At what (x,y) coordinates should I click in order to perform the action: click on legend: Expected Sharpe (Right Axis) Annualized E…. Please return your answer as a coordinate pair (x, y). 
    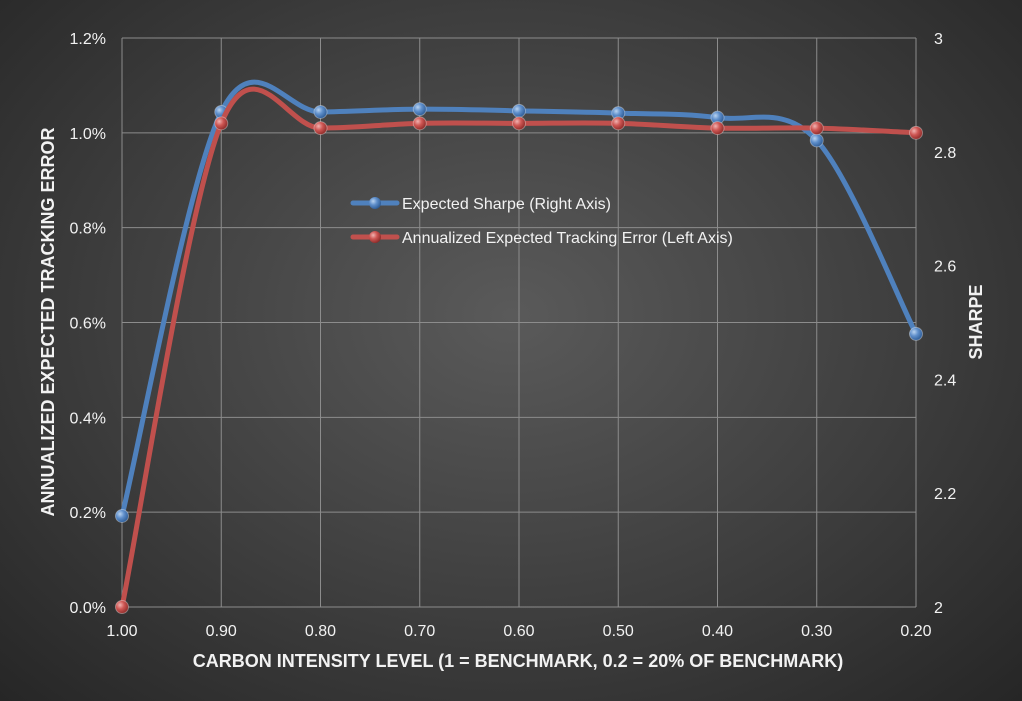
    Looking at the image, I should click on (541, 221).